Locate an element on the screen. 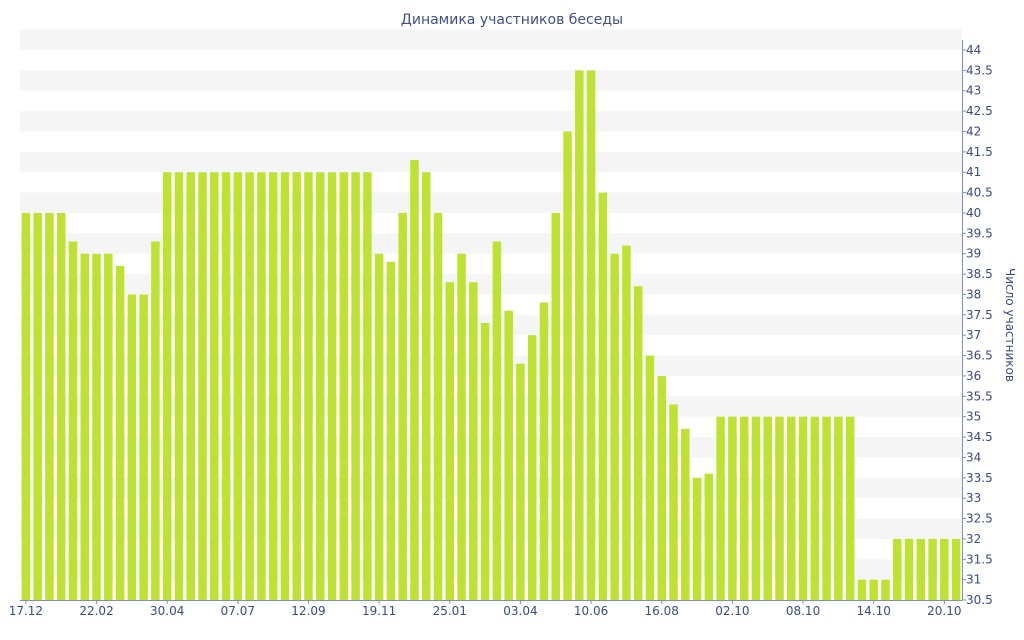  y-tick-label: 31.5 is located at coordinates (979, 559).